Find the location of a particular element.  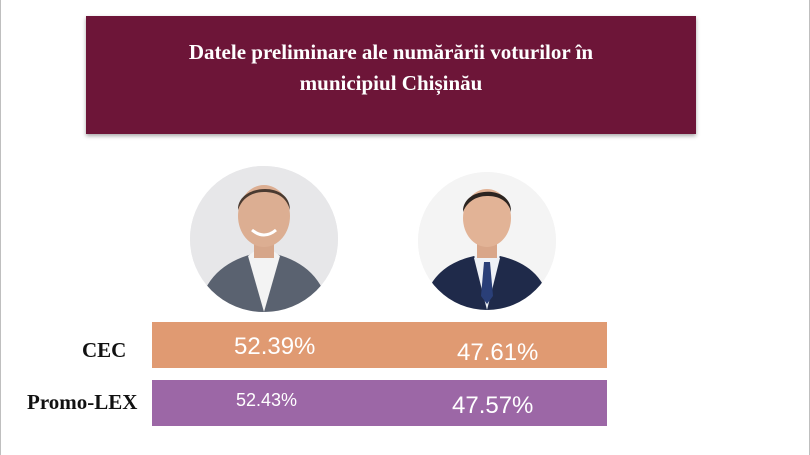

value-promo-lex-candidate-2: 47.57% is located at coordinates (493, 405).